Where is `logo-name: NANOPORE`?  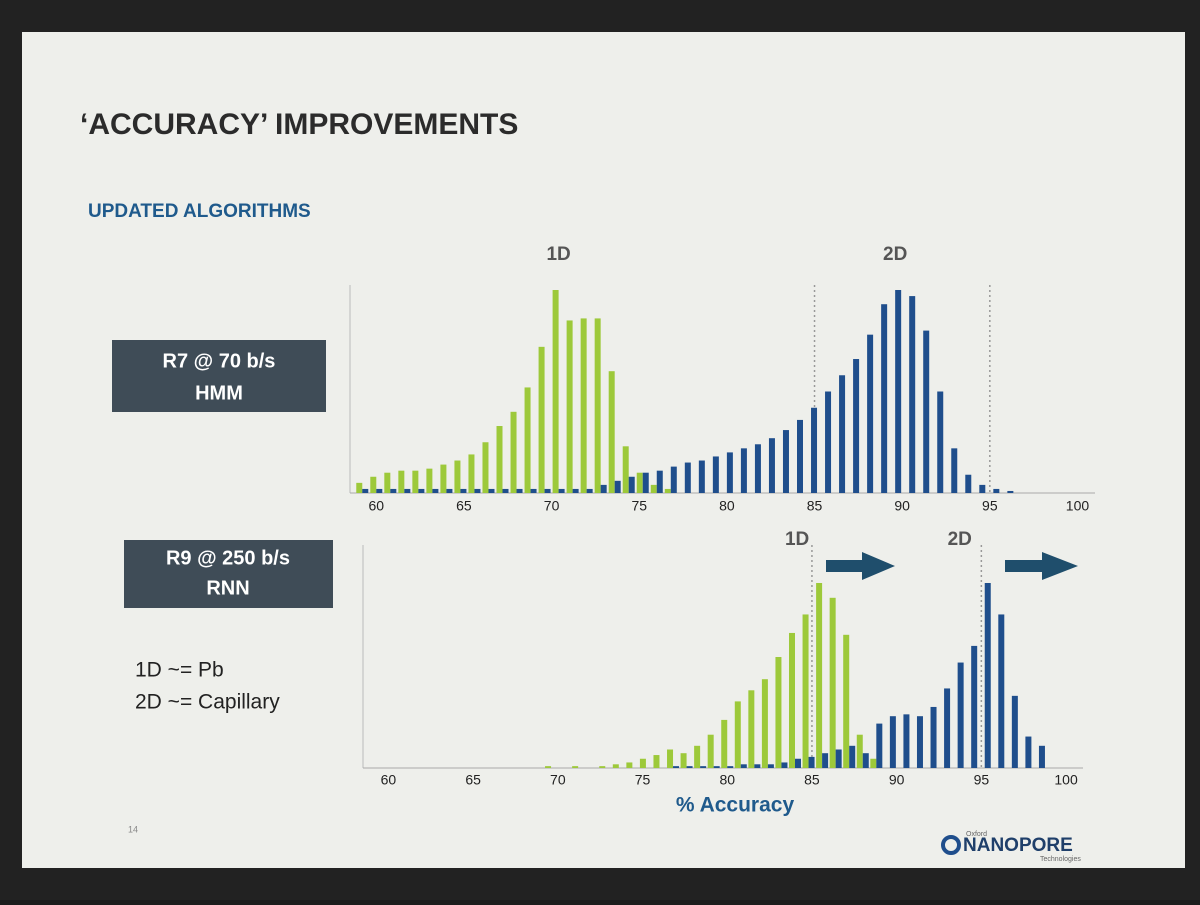 logo-name: NANOPORE is located at coordinates (1018, 845).